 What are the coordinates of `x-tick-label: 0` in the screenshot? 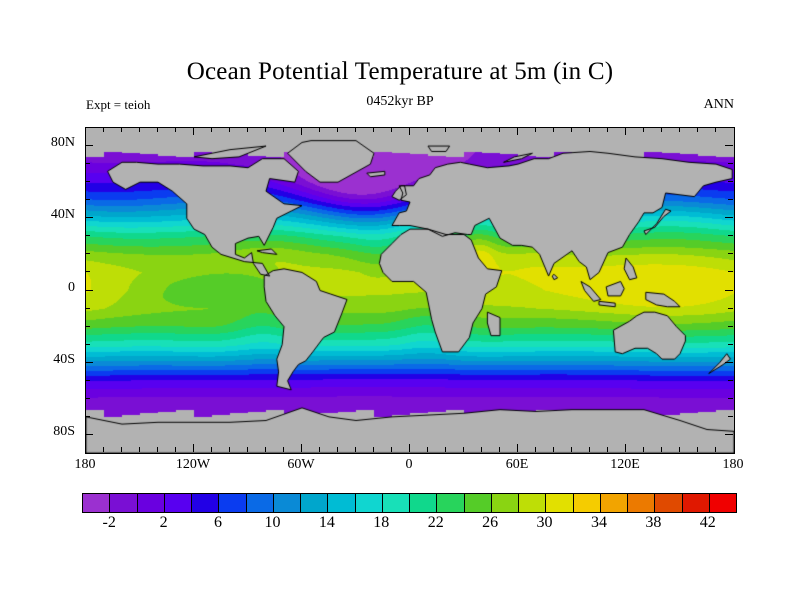 It's located at (409, 464).